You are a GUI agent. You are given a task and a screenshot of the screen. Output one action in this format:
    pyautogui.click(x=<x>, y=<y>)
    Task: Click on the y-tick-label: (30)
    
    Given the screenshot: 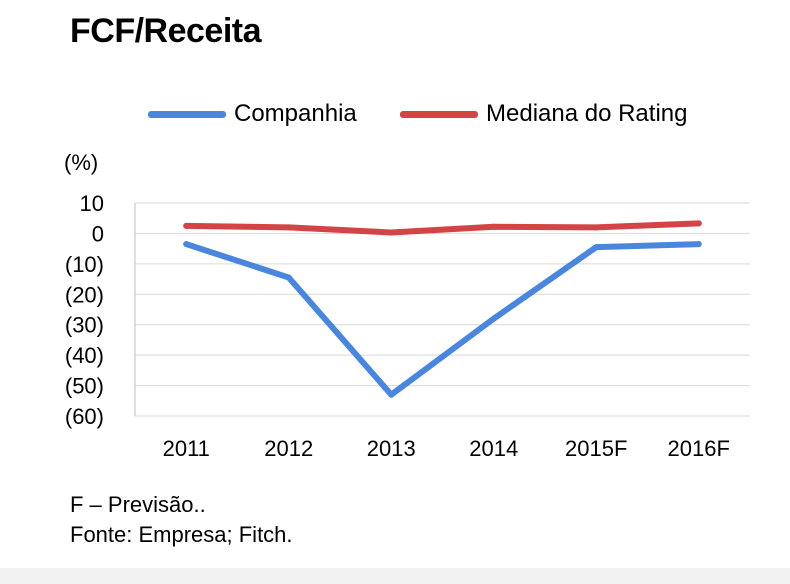 What is the action you would take?
    pyautogui.click(x=84, y=325)
    